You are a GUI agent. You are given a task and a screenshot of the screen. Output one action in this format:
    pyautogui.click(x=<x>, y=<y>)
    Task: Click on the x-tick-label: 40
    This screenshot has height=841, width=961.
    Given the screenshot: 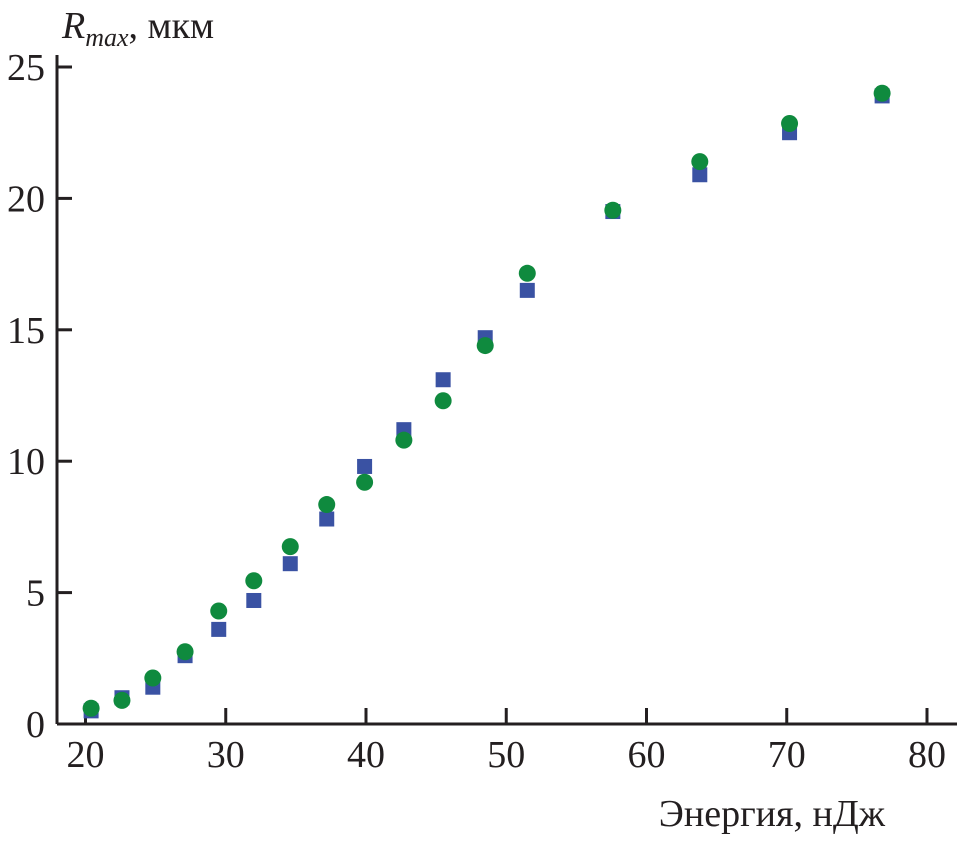 What is the action you would take?
    pyautogui.click(x=366, y=755)
    